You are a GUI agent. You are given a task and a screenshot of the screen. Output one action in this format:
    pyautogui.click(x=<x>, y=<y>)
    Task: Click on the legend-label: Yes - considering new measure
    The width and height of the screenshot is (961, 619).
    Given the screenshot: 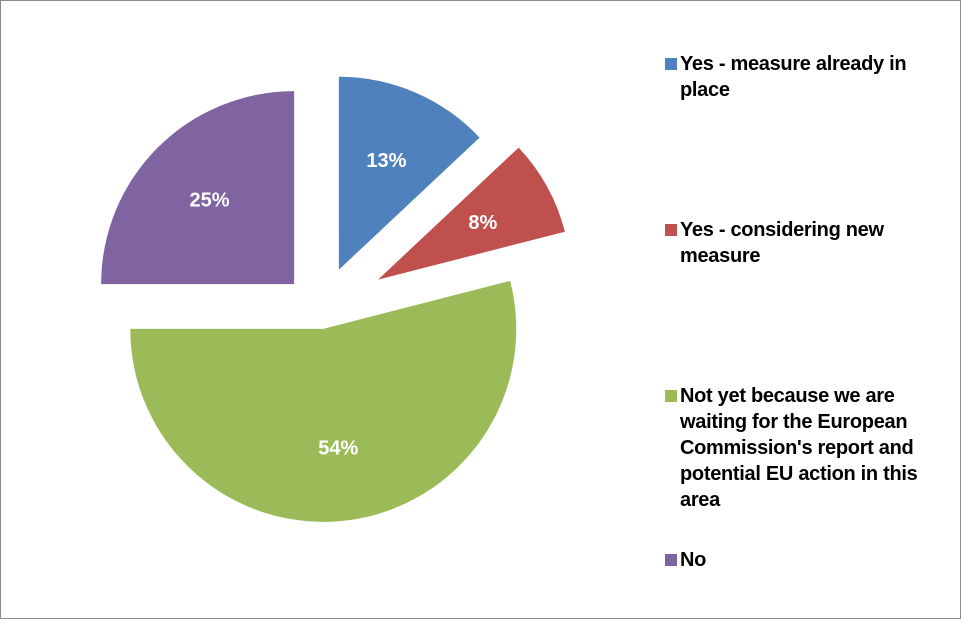 What is the action you would take?
    pyautogui.click(x=782, y=243)
    